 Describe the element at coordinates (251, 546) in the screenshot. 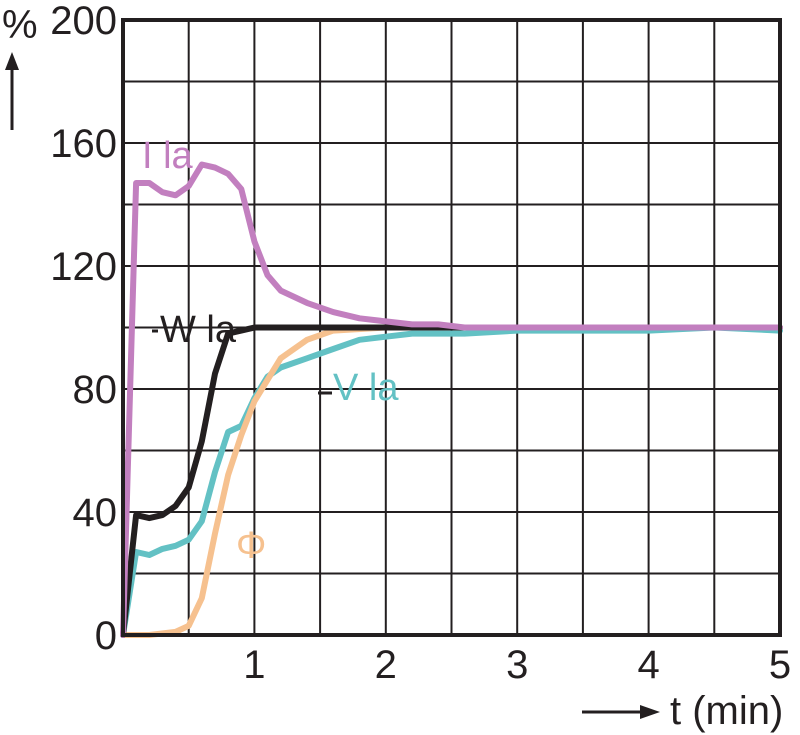

I see `series-label-phi: Φ` at that location.